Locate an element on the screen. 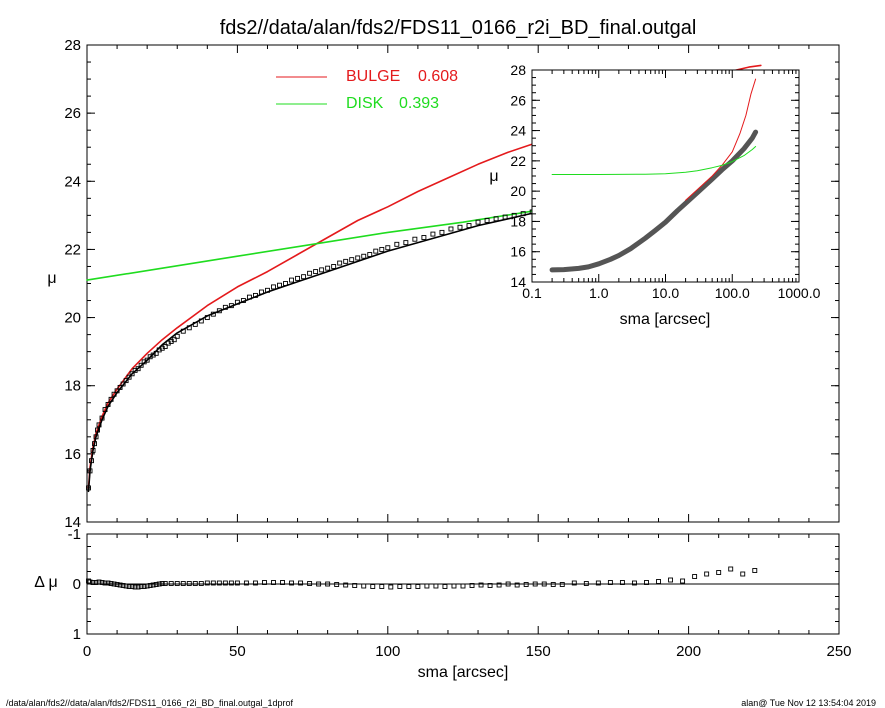 Image resolution: width=885 pixels, height=708 pixels. y-tick-label: -1 is located at coordinates (74, 534).